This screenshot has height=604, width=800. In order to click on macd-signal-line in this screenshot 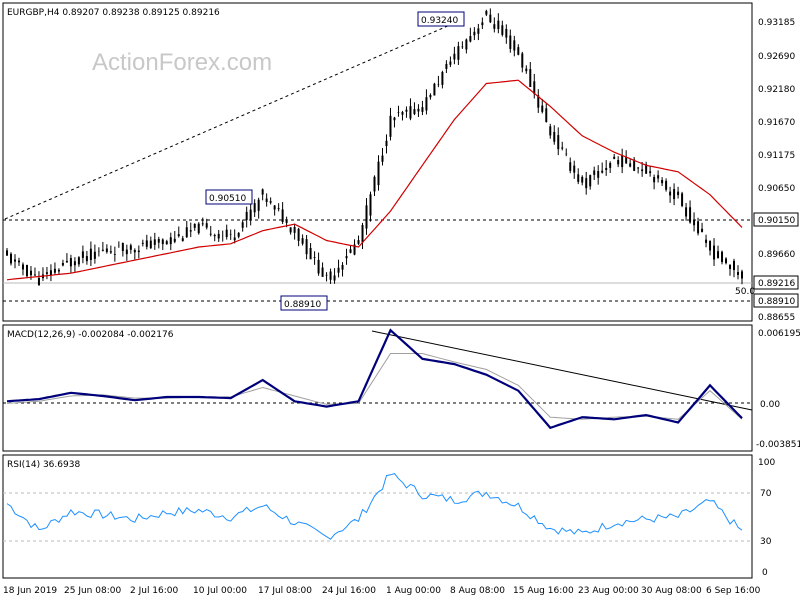, I will do `click(374, 386)`.